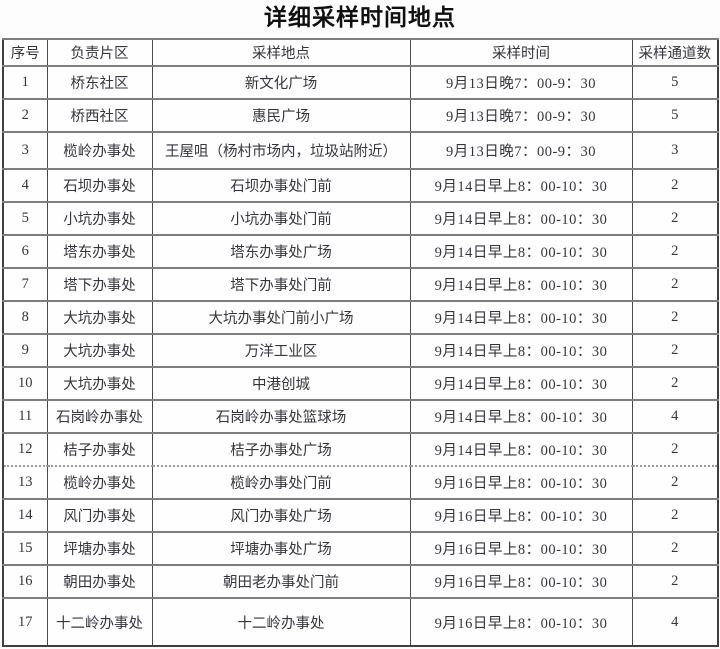  I want to click on header-channels: 采样通道数, so click(675, 52).